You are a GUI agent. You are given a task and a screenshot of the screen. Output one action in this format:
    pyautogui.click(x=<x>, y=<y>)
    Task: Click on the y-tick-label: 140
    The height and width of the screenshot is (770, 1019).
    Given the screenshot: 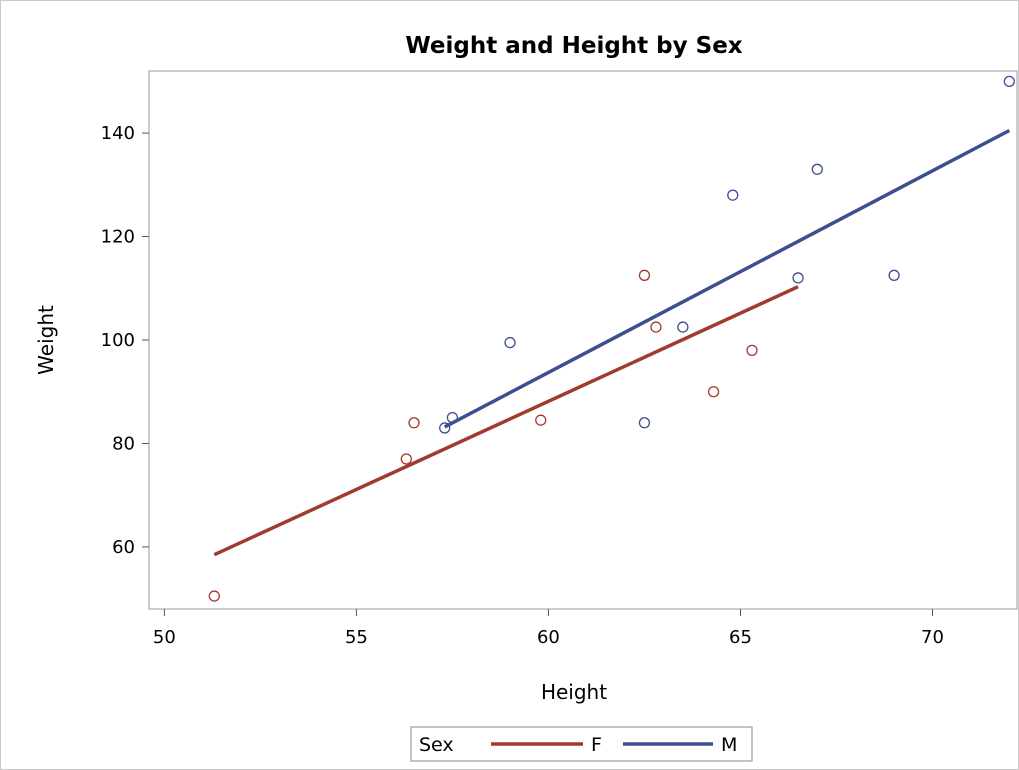 What is the action you would take?
    pyautogui.click(x=118, y=133)
    